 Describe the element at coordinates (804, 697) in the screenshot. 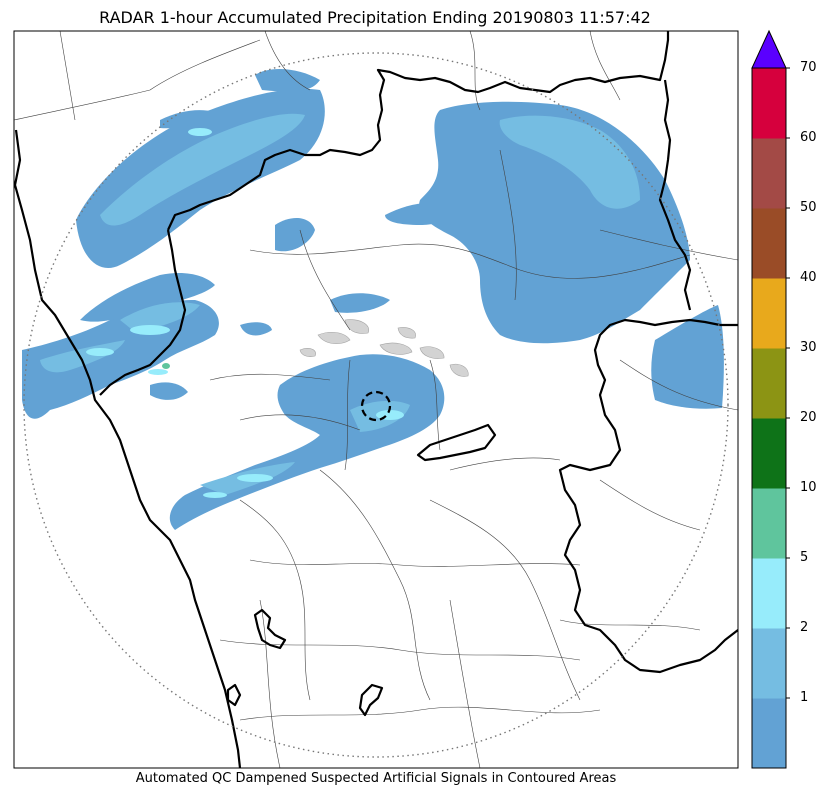

I see `colorbar-tick-label: 1` at that location.